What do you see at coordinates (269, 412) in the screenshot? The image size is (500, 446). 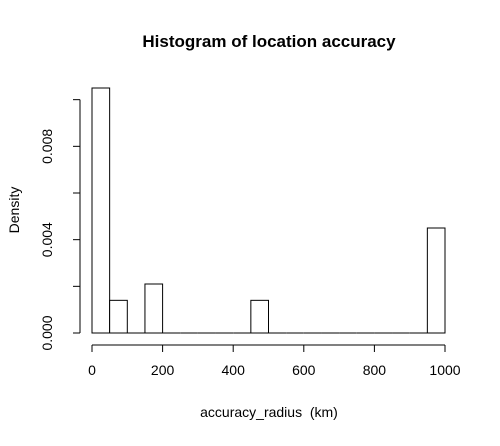 I see `x-axis-label: accuracy_radius (km)` at bounding box center [269, 412].